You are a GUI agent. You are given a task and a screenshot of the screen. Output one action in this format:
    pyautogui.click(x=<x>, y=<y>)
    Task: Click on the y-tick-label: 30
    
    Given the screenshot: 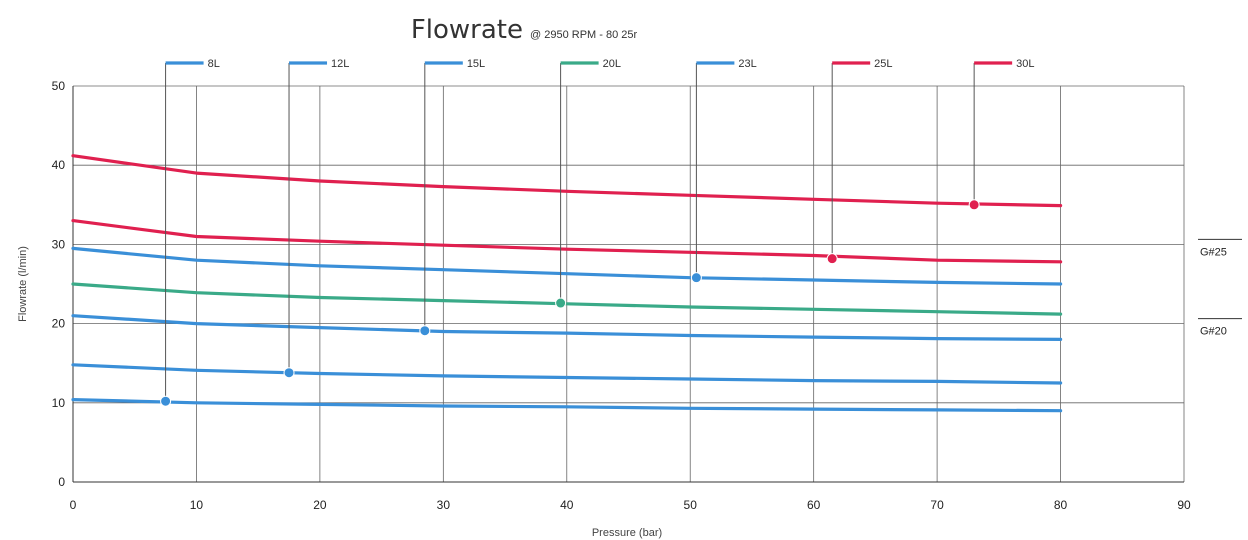 What is the action you would take?
    pyautogui.click(x=59, y=244)
    